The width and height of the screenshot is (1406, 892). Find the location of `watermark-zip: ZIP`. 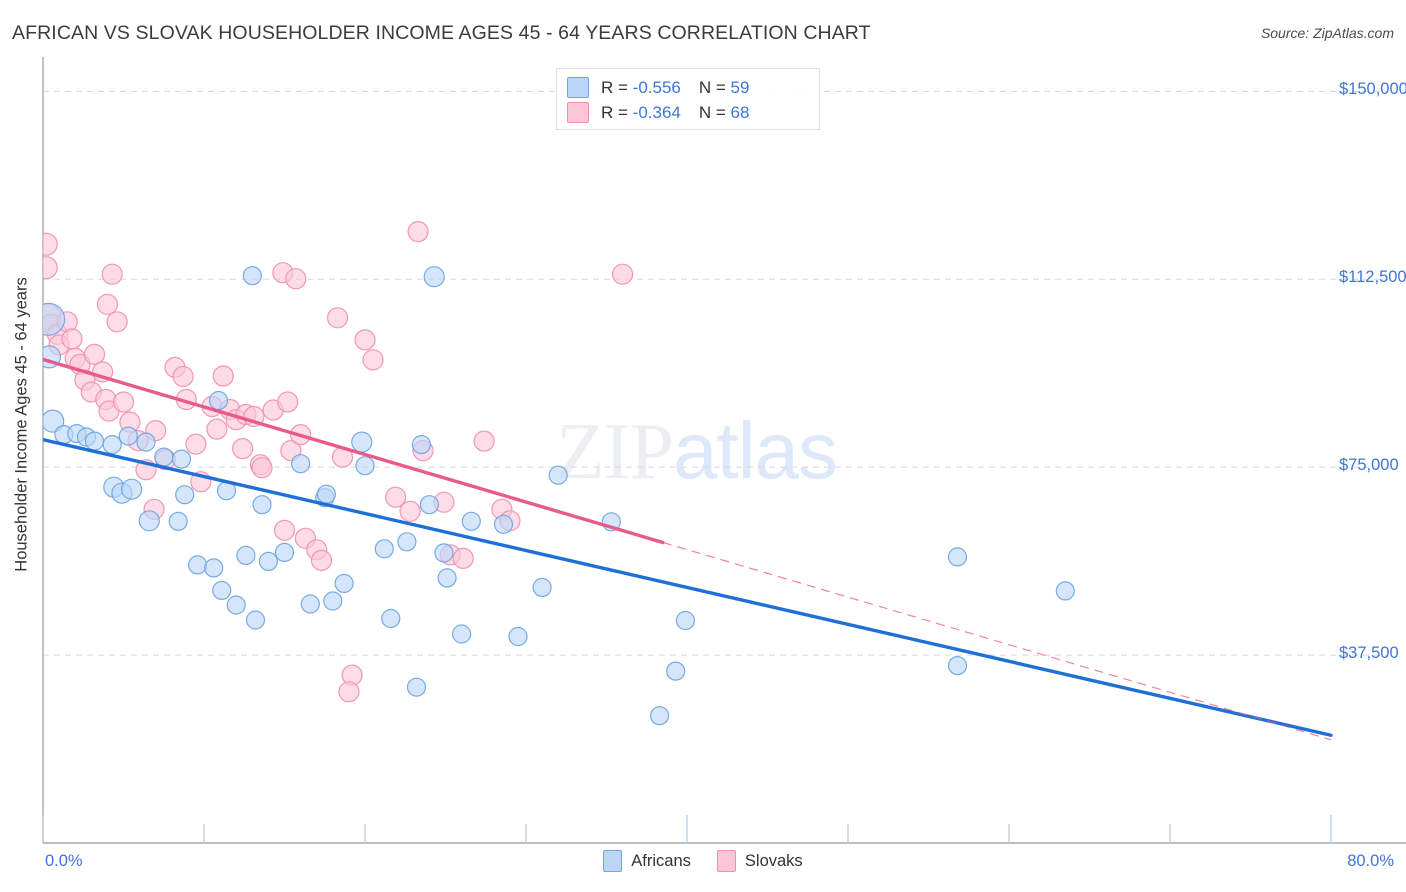

watermark-zip: ZIP is located at coordinates (615, 452).